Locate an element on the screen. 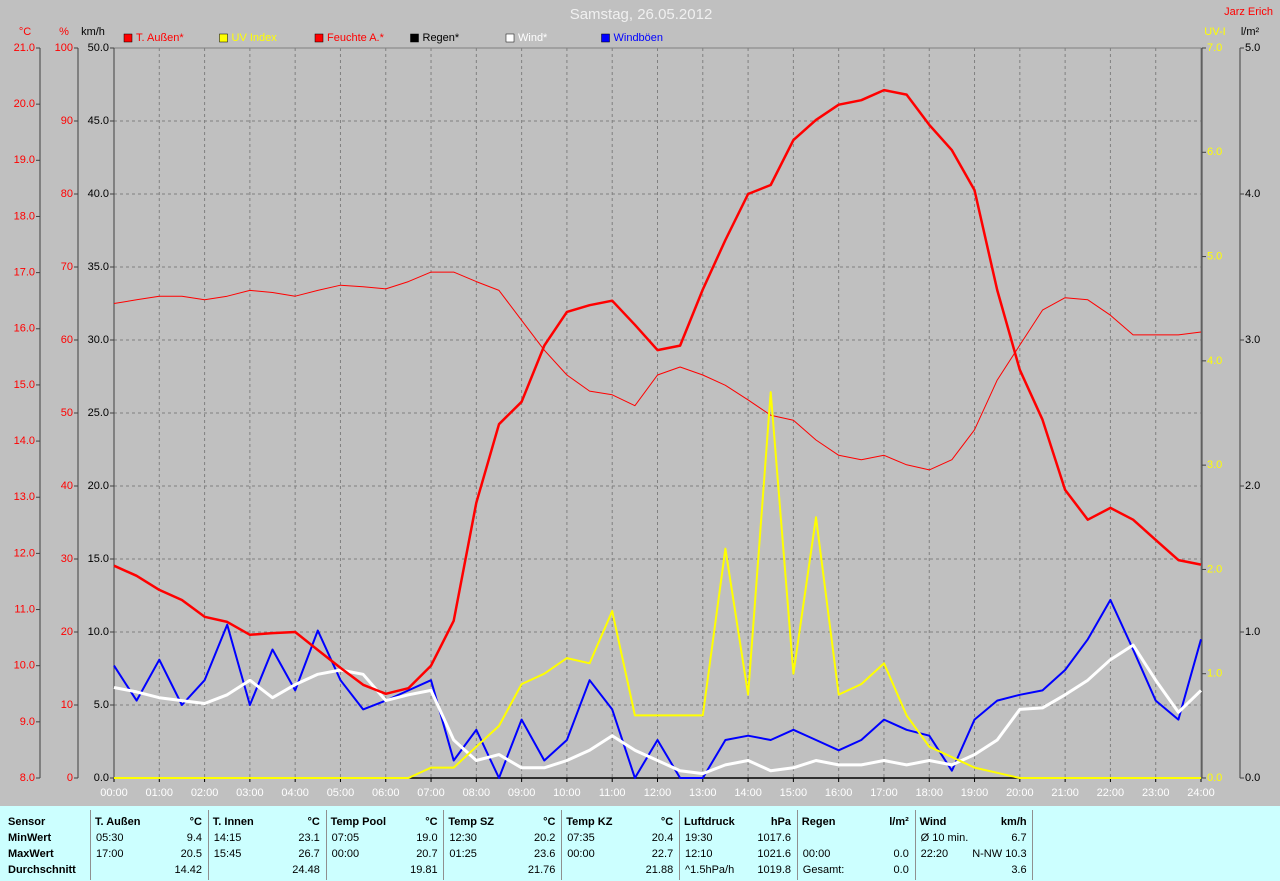 This screenshot has height=881, width=1280. y-tick-label: 20.0 is located at coordinates (98, 486).